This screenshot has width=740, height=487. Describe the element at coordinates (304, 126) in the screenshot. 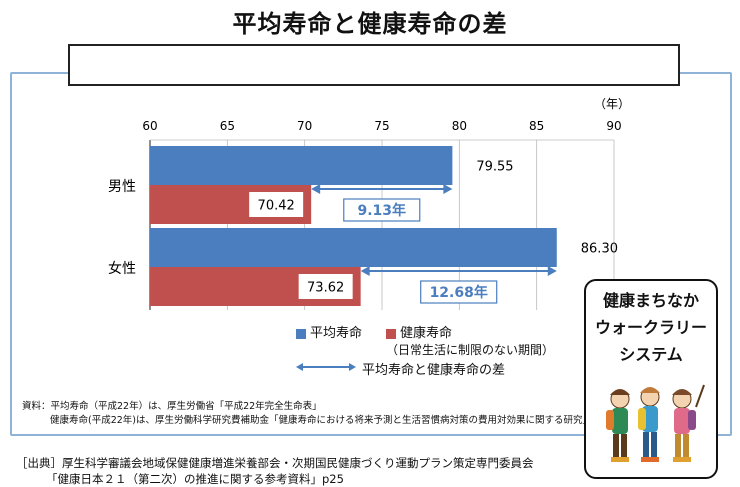

I see `x-tick-label: 70` at that location.